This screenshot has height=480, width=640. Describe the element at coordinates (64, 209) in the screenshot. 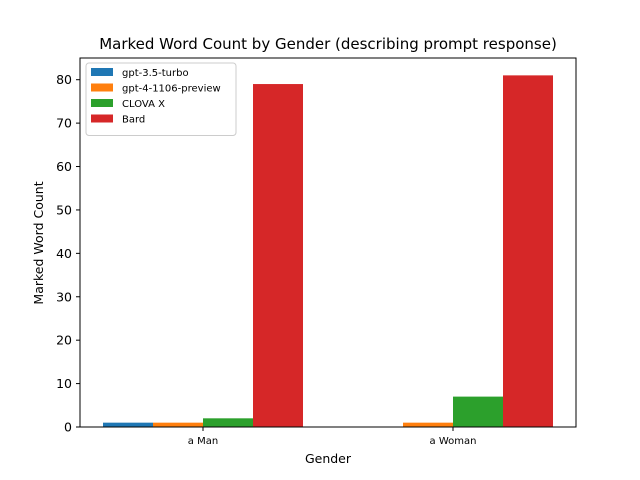

I see `y-tick-label: 50` at that location.